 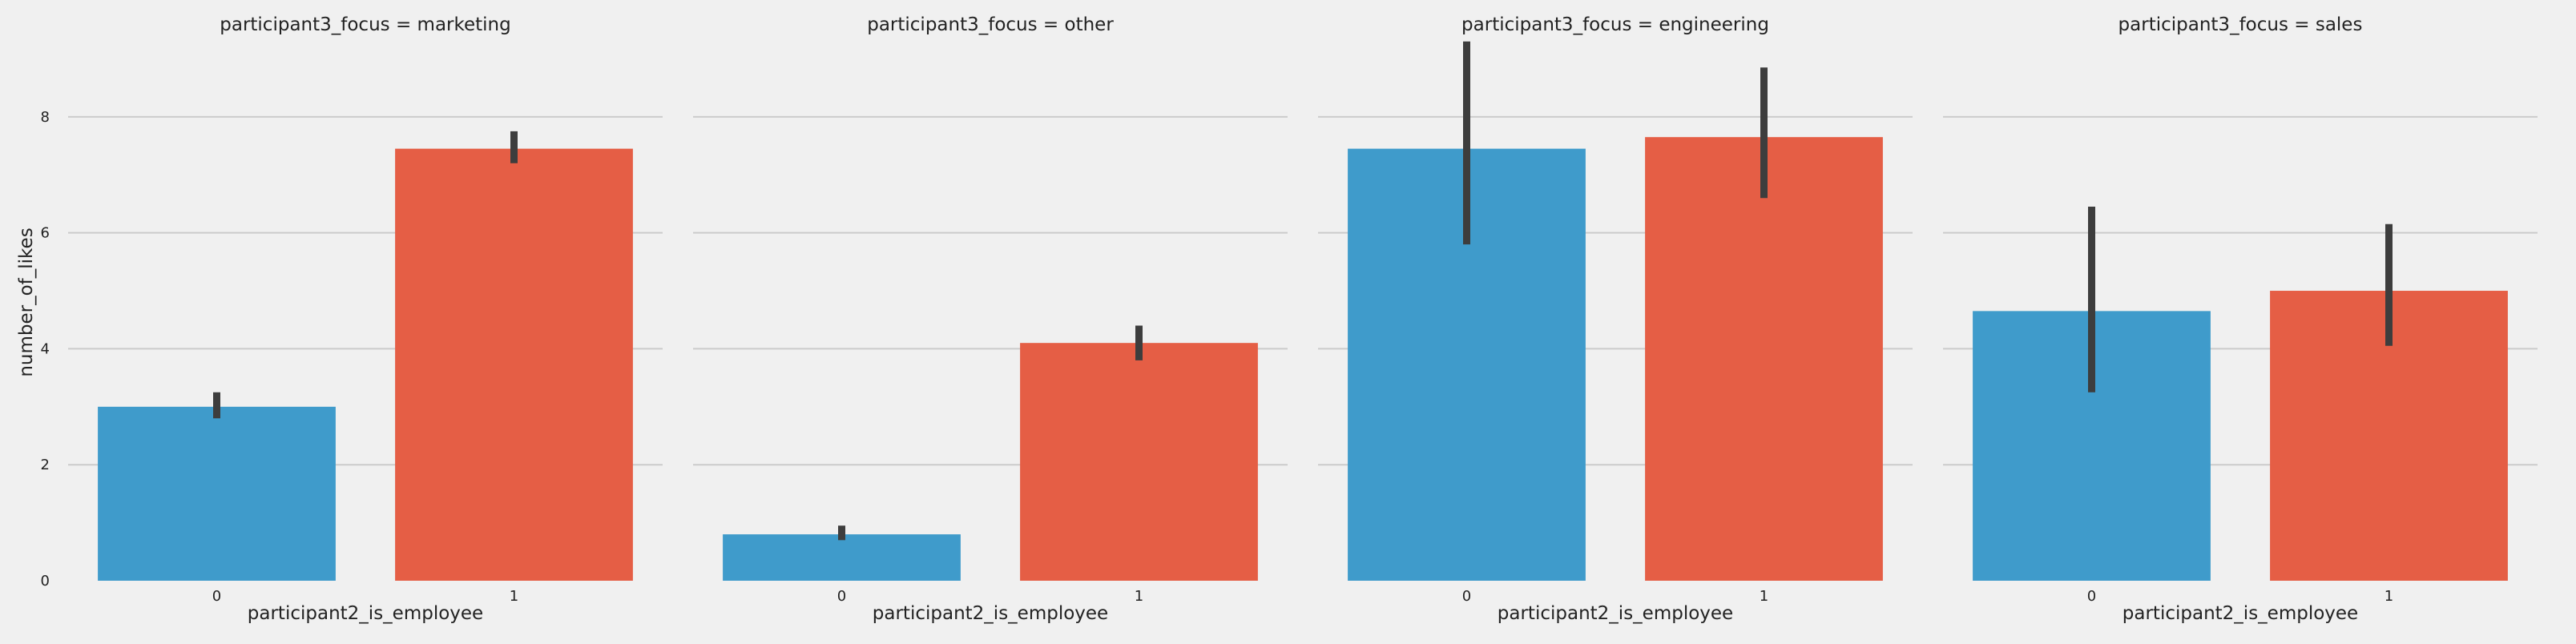 What do you see at coordinates (2240, 614) in the screenshot?
I see `x-axis-label-sales: participant2_is_employee` at bounding box center [2240, 614].